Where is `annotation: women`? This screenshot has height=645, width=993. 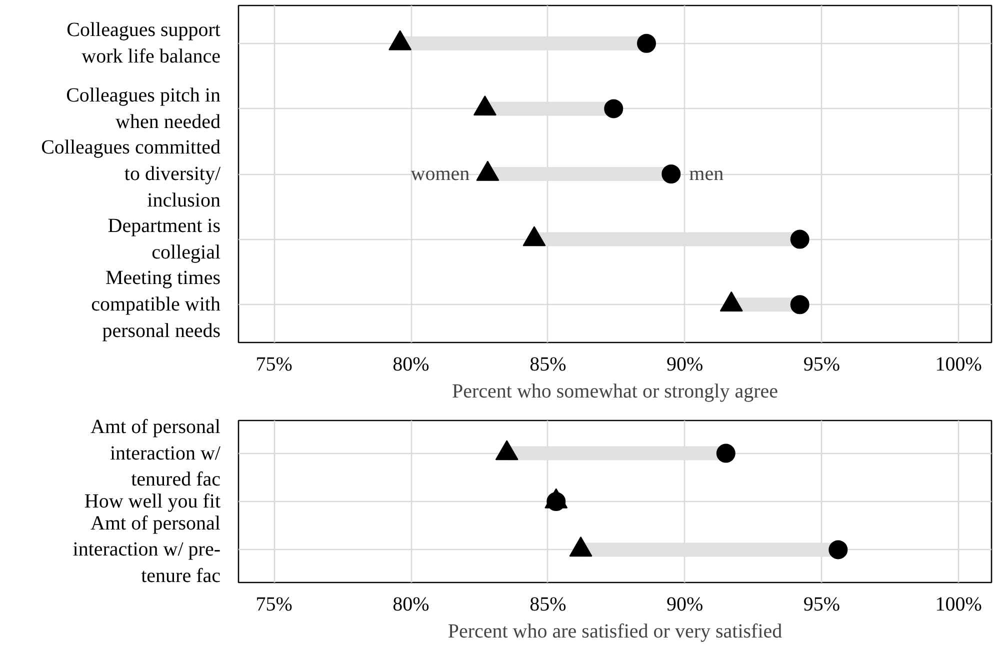 annotation: women is located at coordinates (440, 174).